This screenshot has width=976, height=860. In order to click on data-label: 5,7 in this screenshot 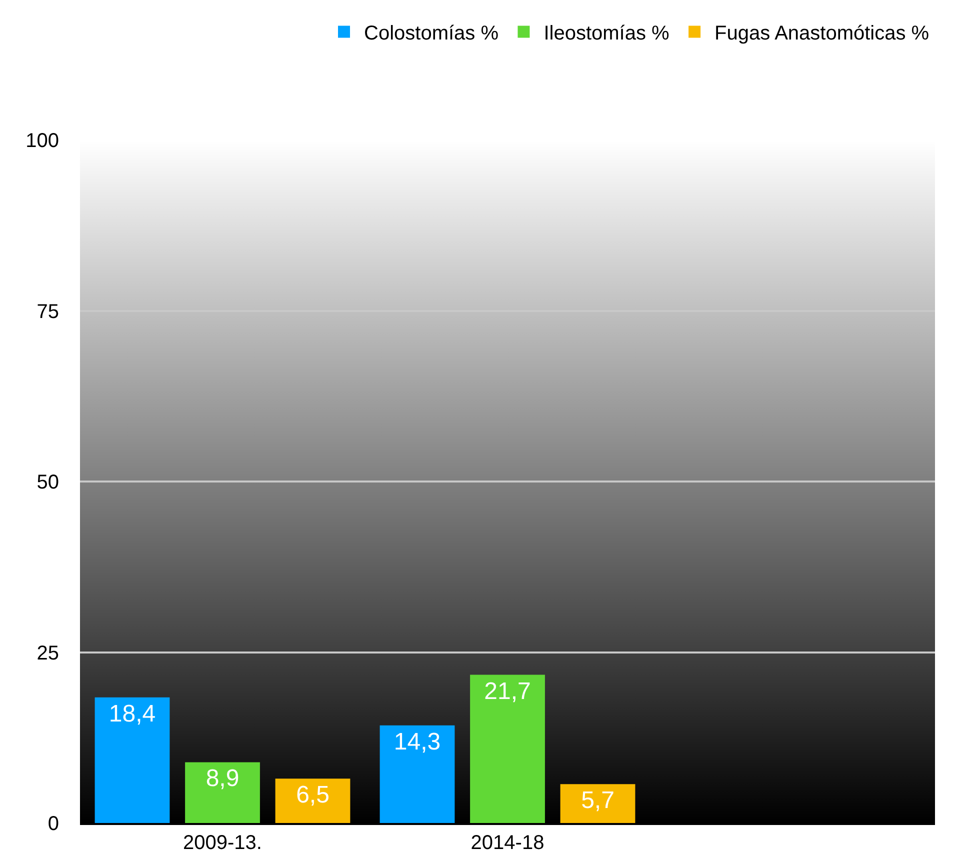, I will do `click(597, 800)`.